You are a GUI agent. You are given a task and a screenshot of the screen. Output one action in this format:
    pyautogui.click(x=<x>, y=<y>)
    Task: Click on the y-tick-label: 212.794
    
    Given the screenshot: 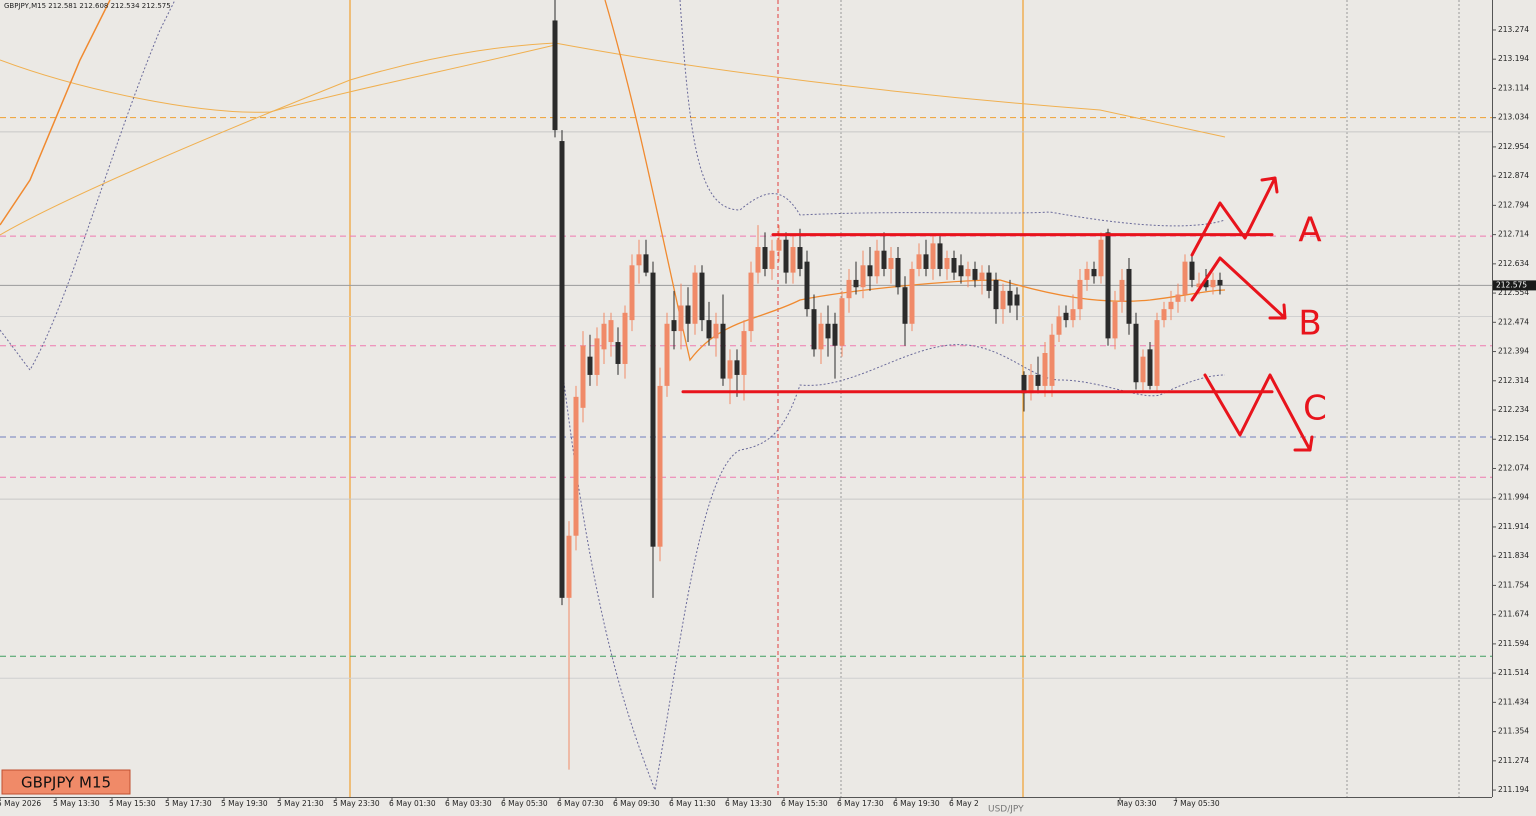 What is the action you would take?
    pyautogui.click(x=1513, y=204)
    